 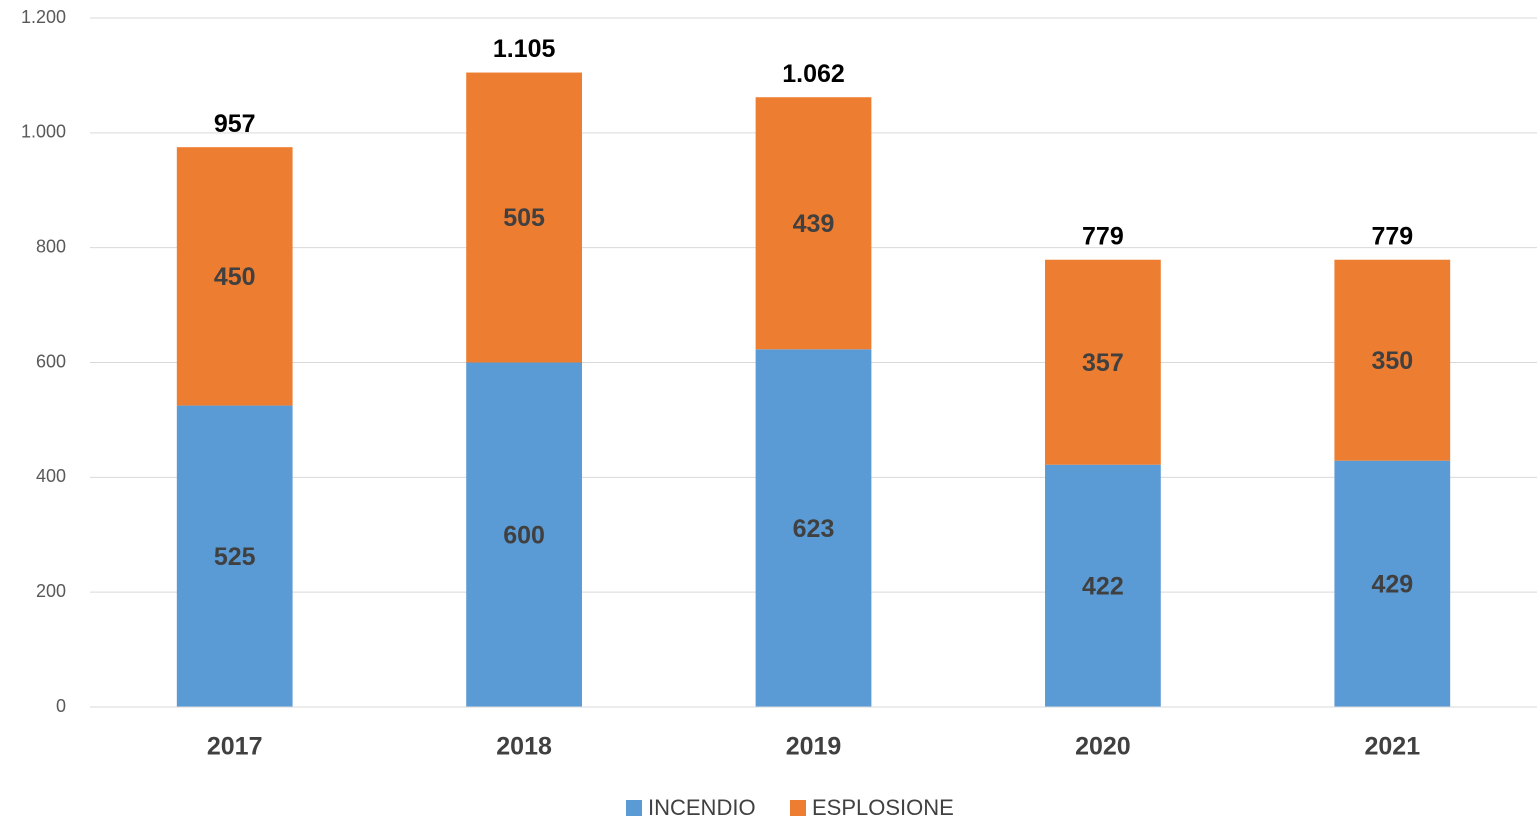 I want to click on data-label: 623, so click(x=814, y=529).